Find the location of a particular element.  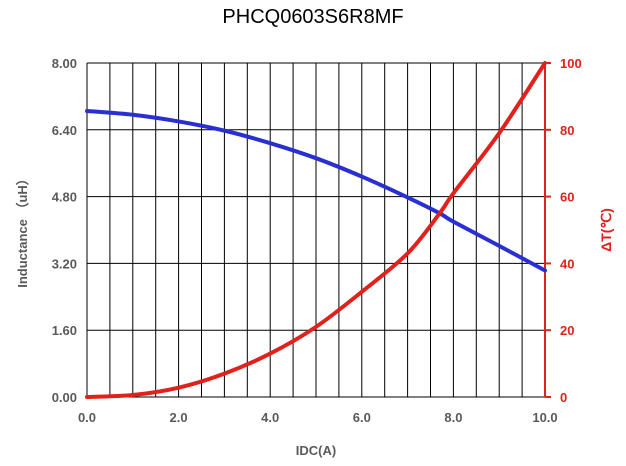

right-axis-title: ΔT(℃) is located at coordinates (606, 230).